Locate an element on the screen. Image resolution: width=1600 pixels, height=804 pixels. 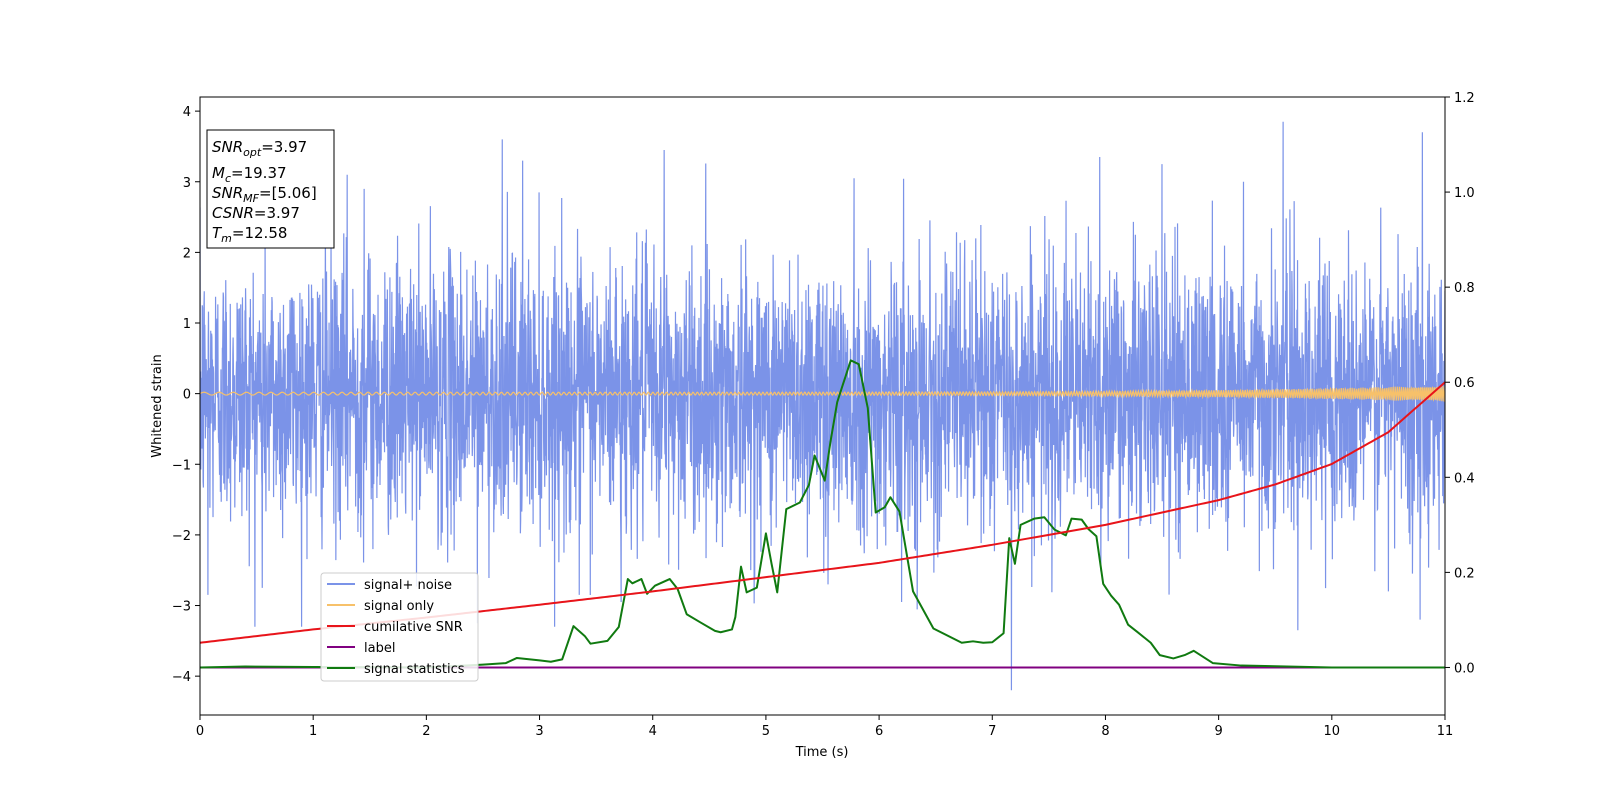
legend-label-cumulative-snr: cumilative SNR is located at coordinates (413, 627).